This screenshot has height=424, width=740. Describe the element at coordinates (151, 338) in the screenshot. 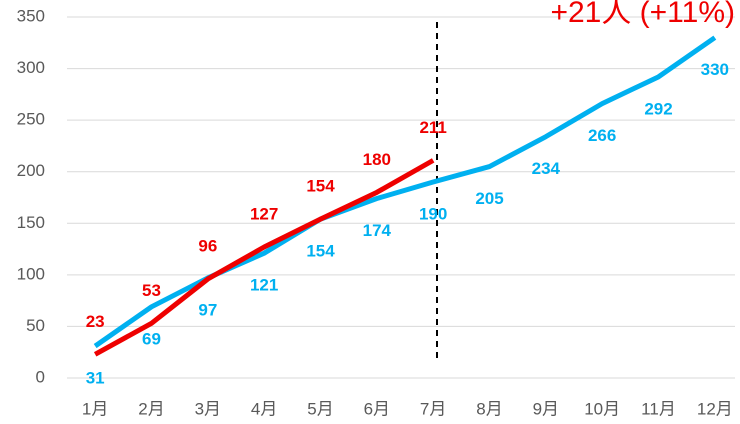

I see `data-label: 69` at that location.